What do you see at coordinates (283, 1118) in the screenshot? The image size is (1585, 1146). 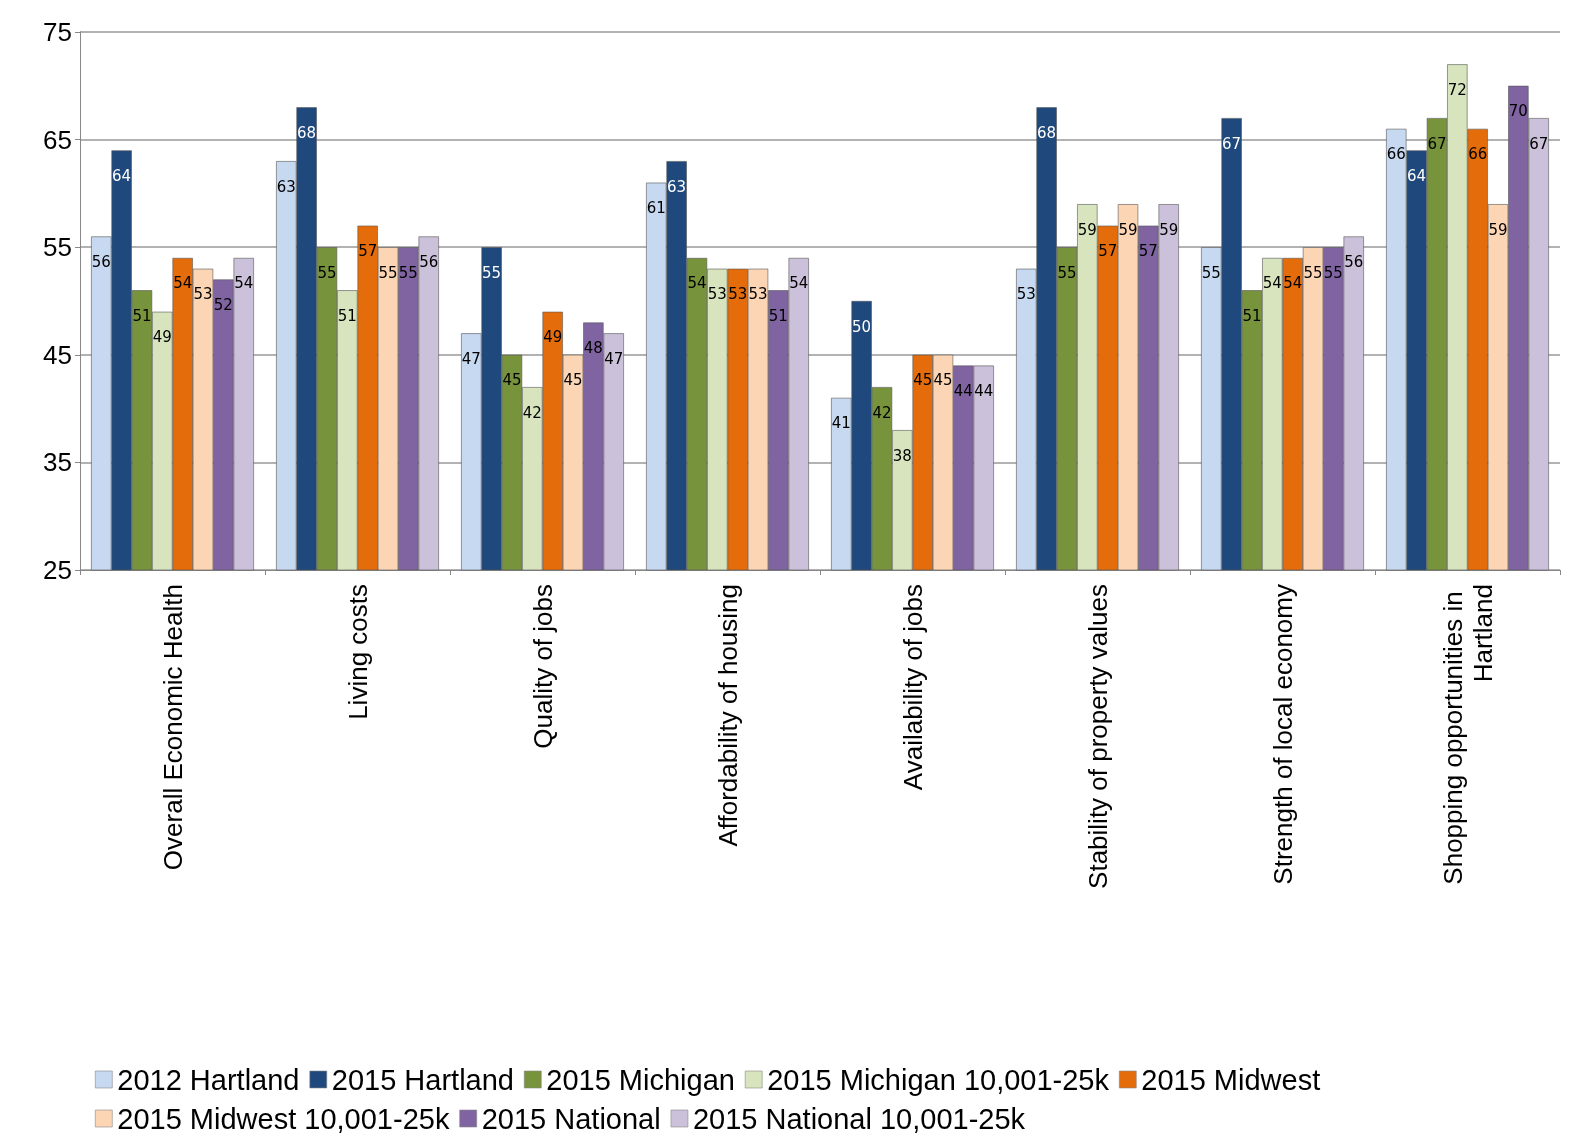 I see `legend-label: 2015 Midwest 10,001-25k` at bounding box center [283, 1118].